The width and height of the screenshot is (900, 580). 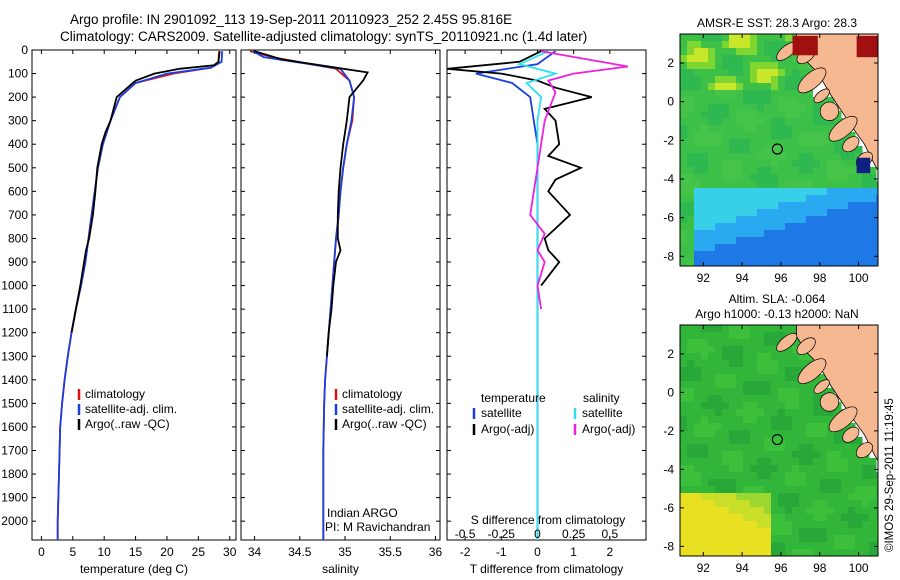 I want to click on sst_map-lon-label: 94, so click(x=742, y=278).